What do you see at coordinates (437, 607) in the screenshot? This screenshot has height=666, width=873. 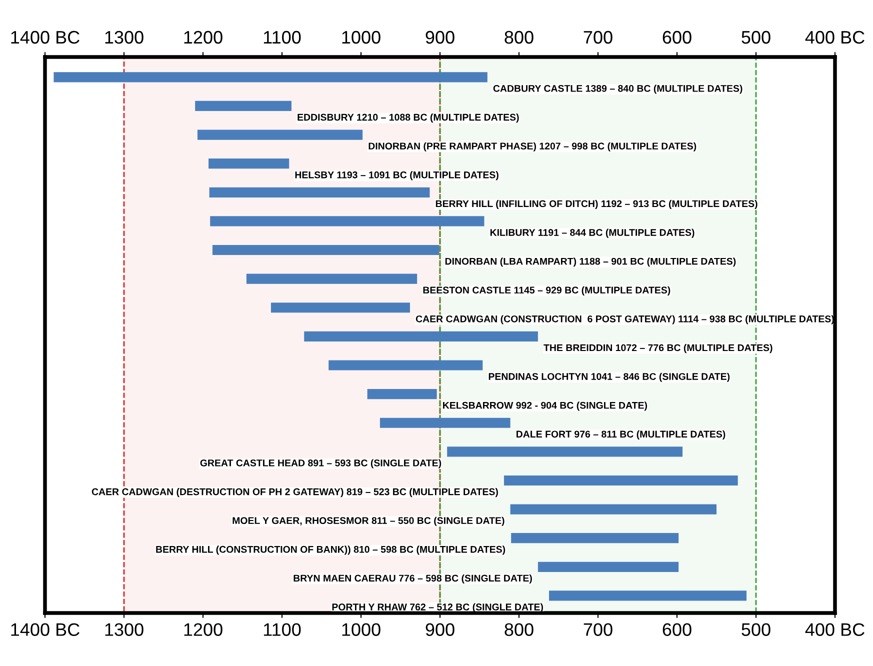 I see `annotation: PORTH Y RHAW 762 – 512 BC (SINGLE DATE)` at bounding box center [437, 607].